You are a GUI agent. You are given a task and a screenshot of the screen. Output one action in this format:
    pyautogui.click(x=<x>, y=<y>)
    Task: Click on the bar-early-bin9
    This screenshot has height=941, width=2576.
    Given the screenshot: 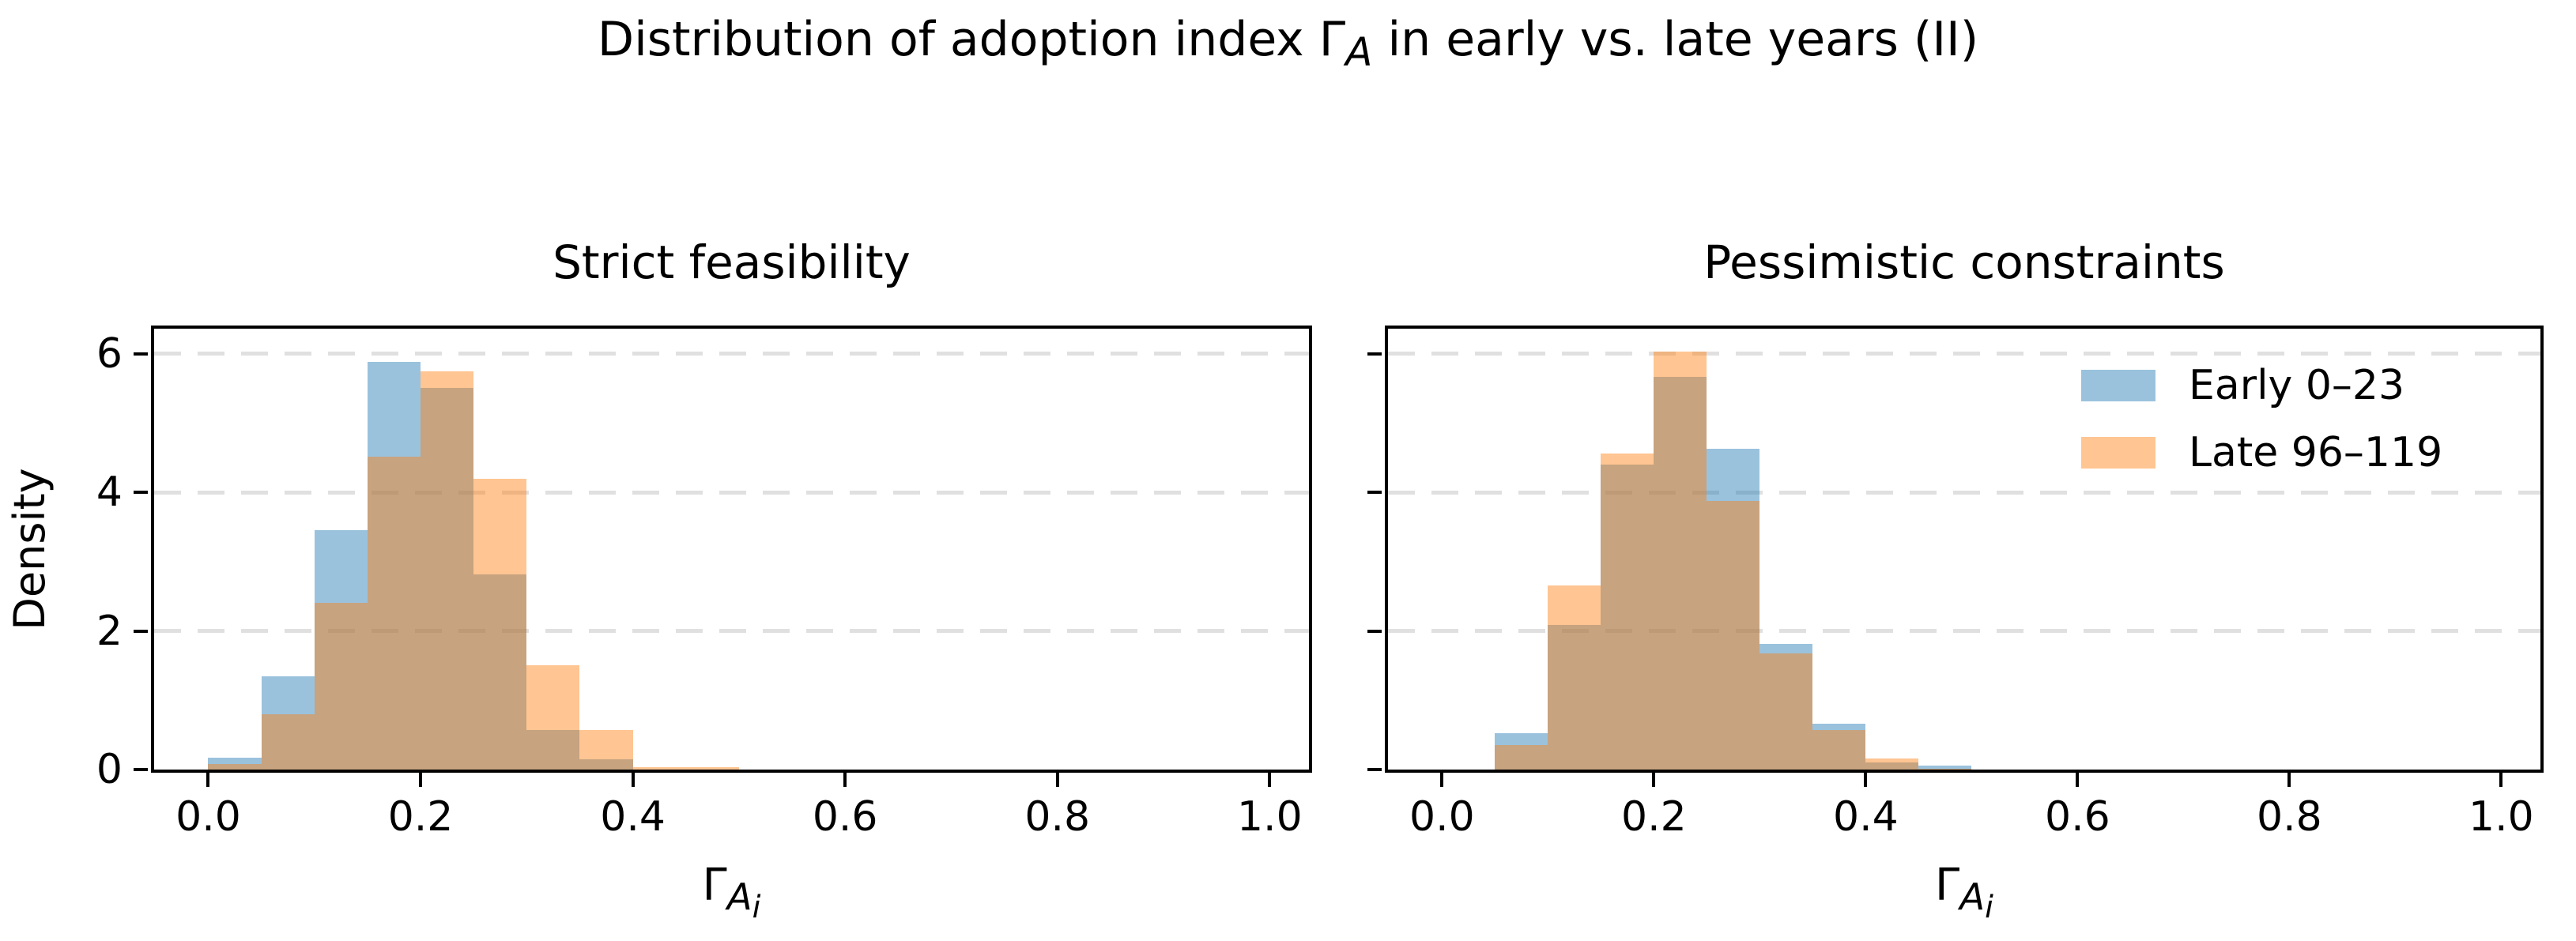 What is the action you would take?
    pyautogui.click(x=1945, y=767)
    